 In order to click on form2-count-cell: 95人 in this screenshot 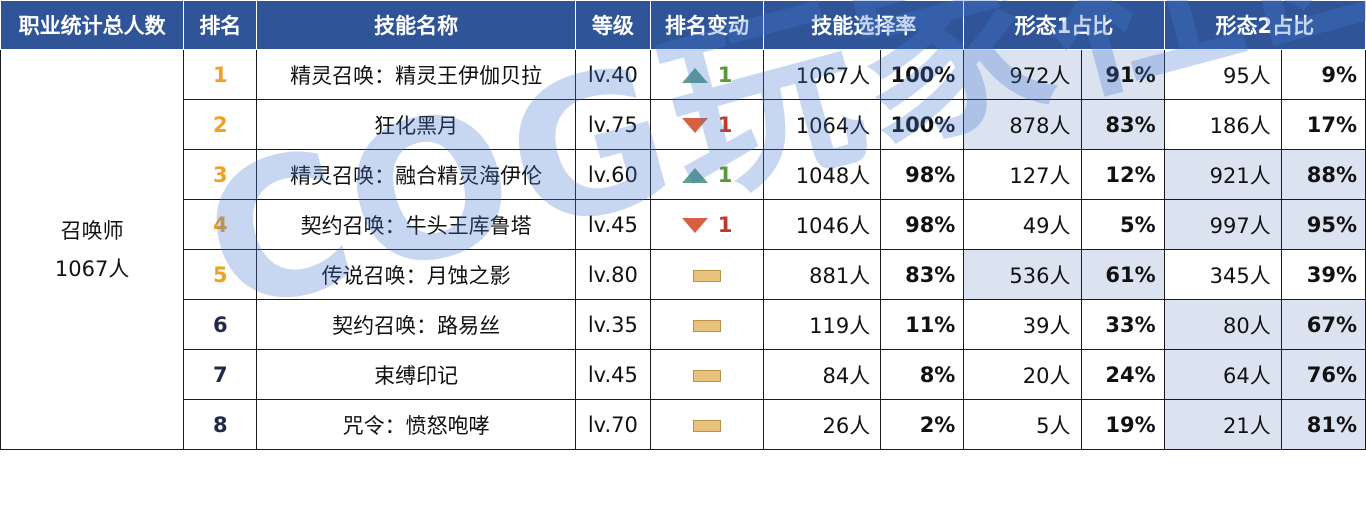, I will do `click(1222, 74)`.